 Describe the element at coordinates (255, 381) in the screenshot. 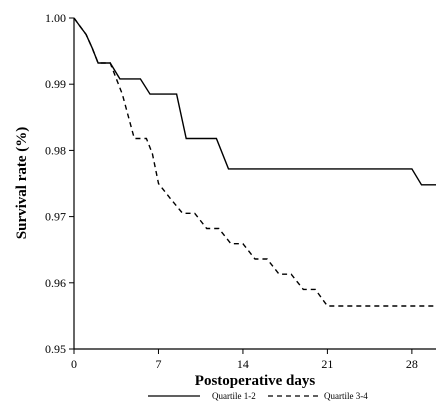

I see `x-axis-title: Postoperative days` at that location.